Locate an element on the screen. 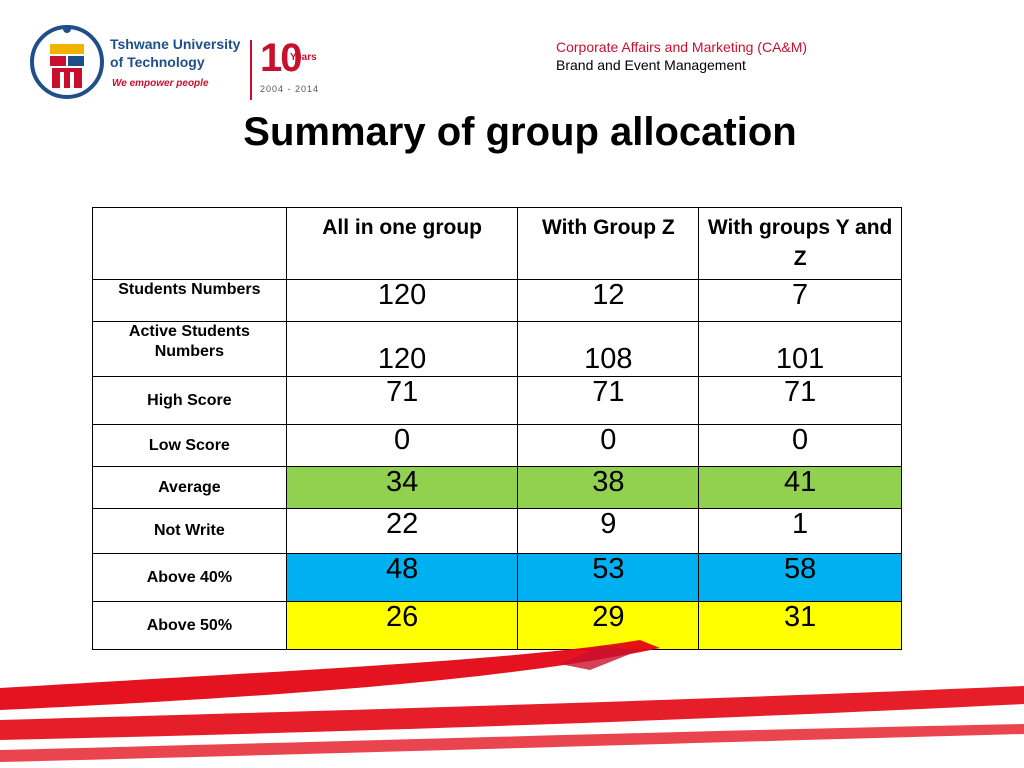 The height and width of the screenshot is (768, 1024). table-cell: 12 is located at coordinates (608, 300).